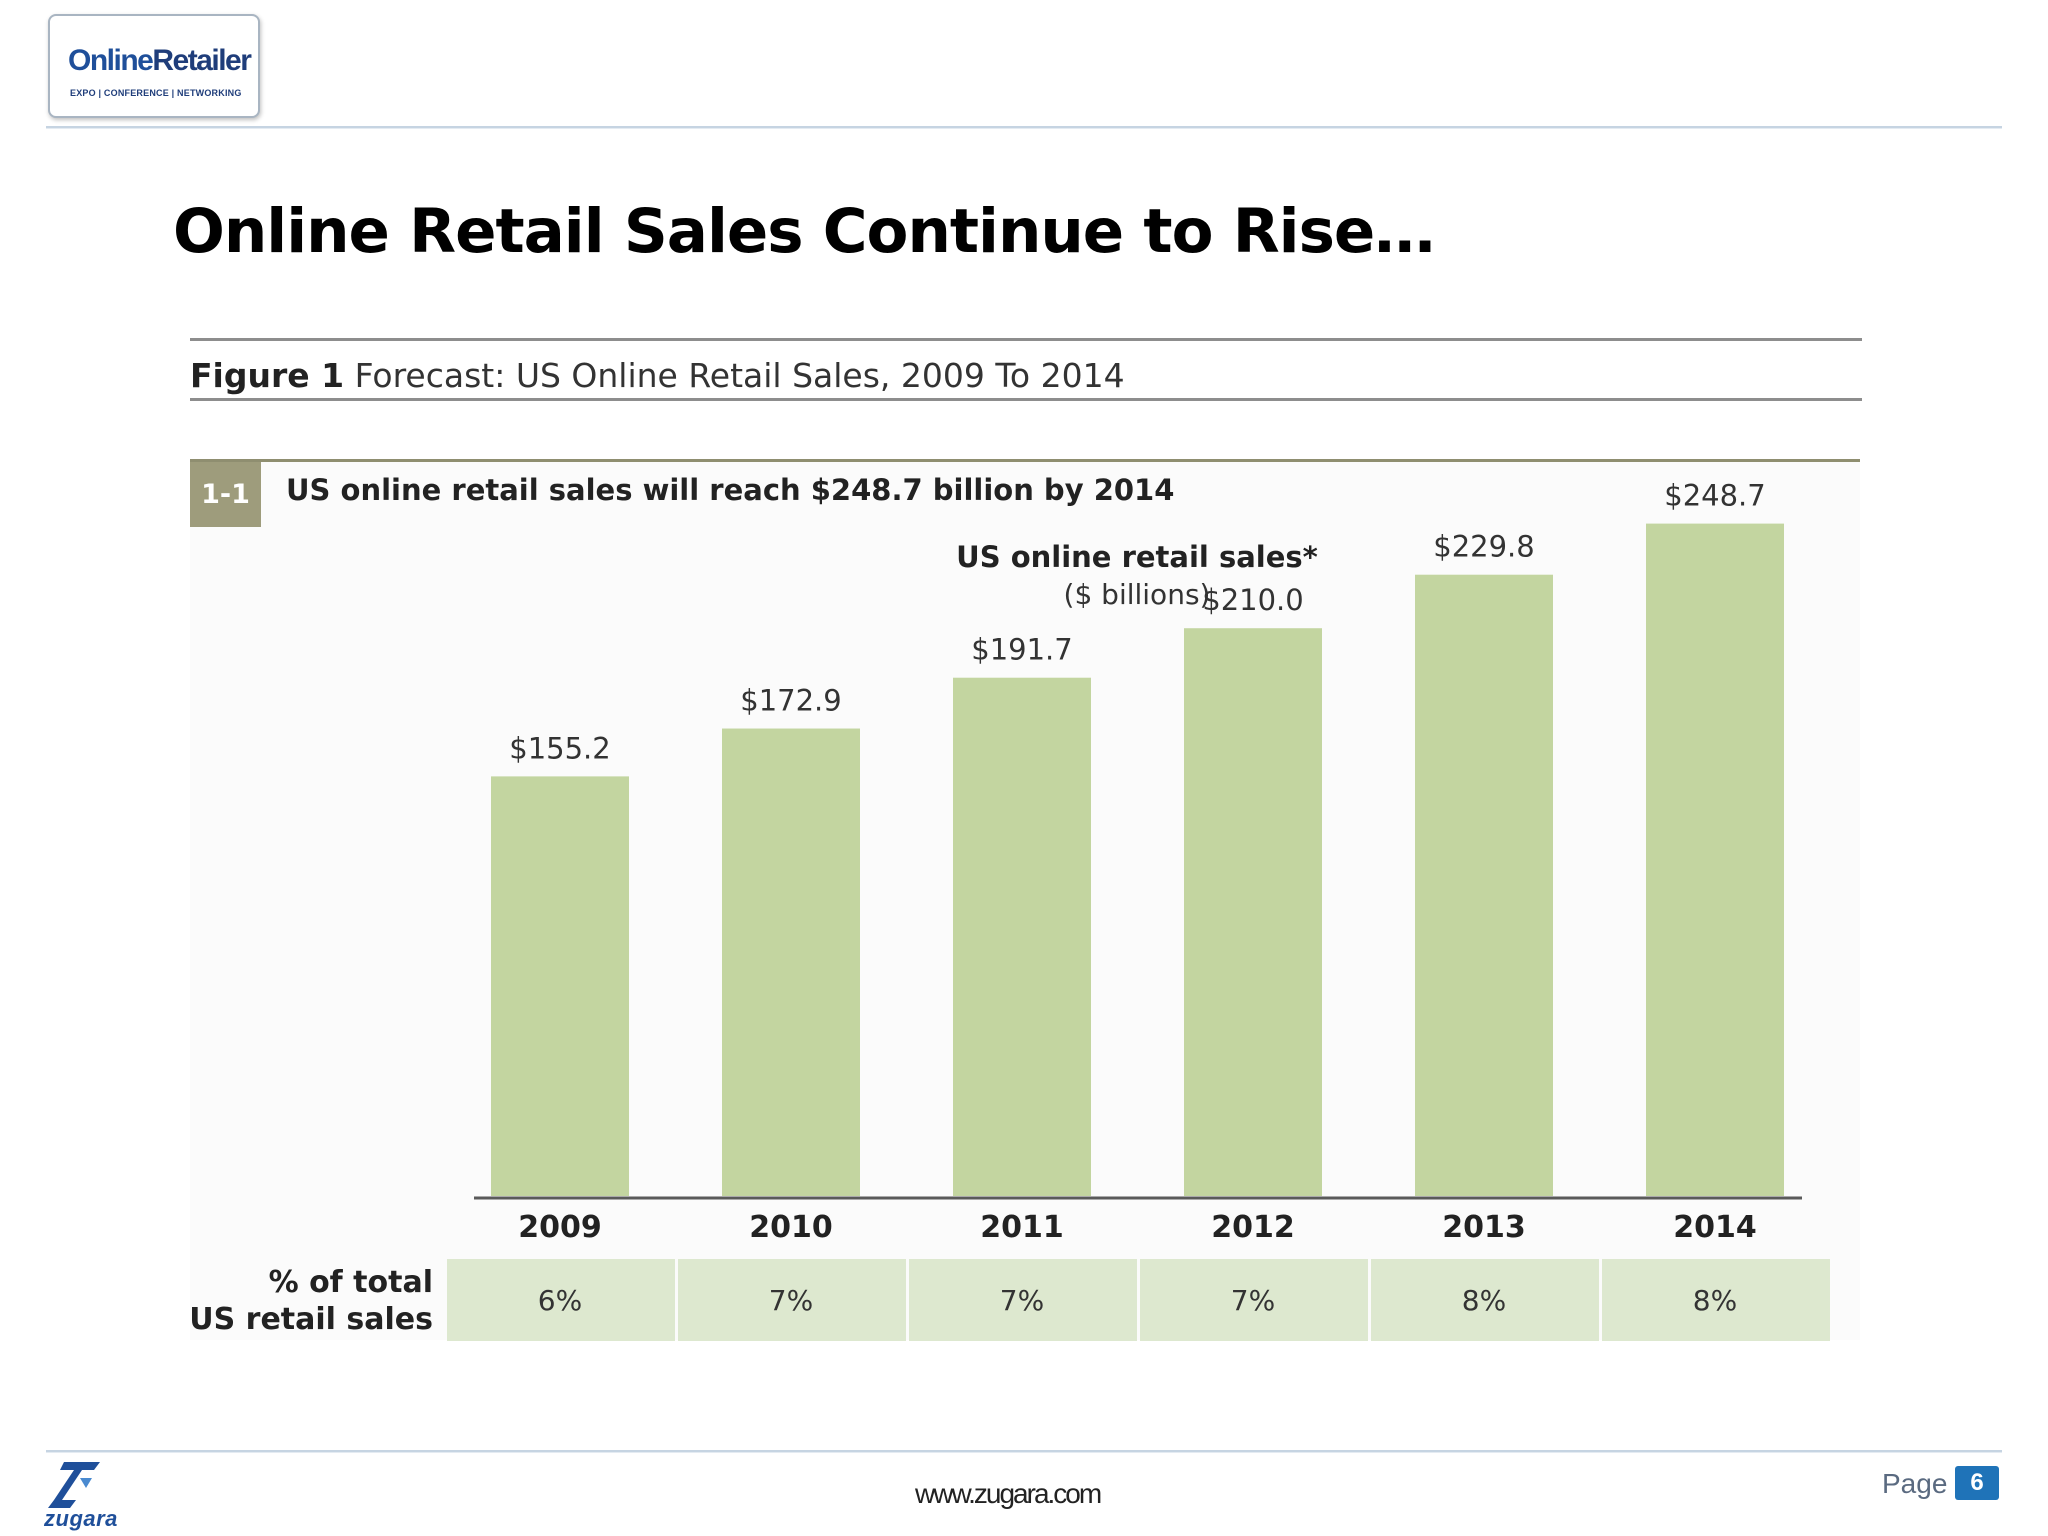 The height and width of the screenshot is (1536, 2048). What do you see at coordinates (560, 986) in the screenshot?
I see `bar-2009` at bounding box center [560, 986].